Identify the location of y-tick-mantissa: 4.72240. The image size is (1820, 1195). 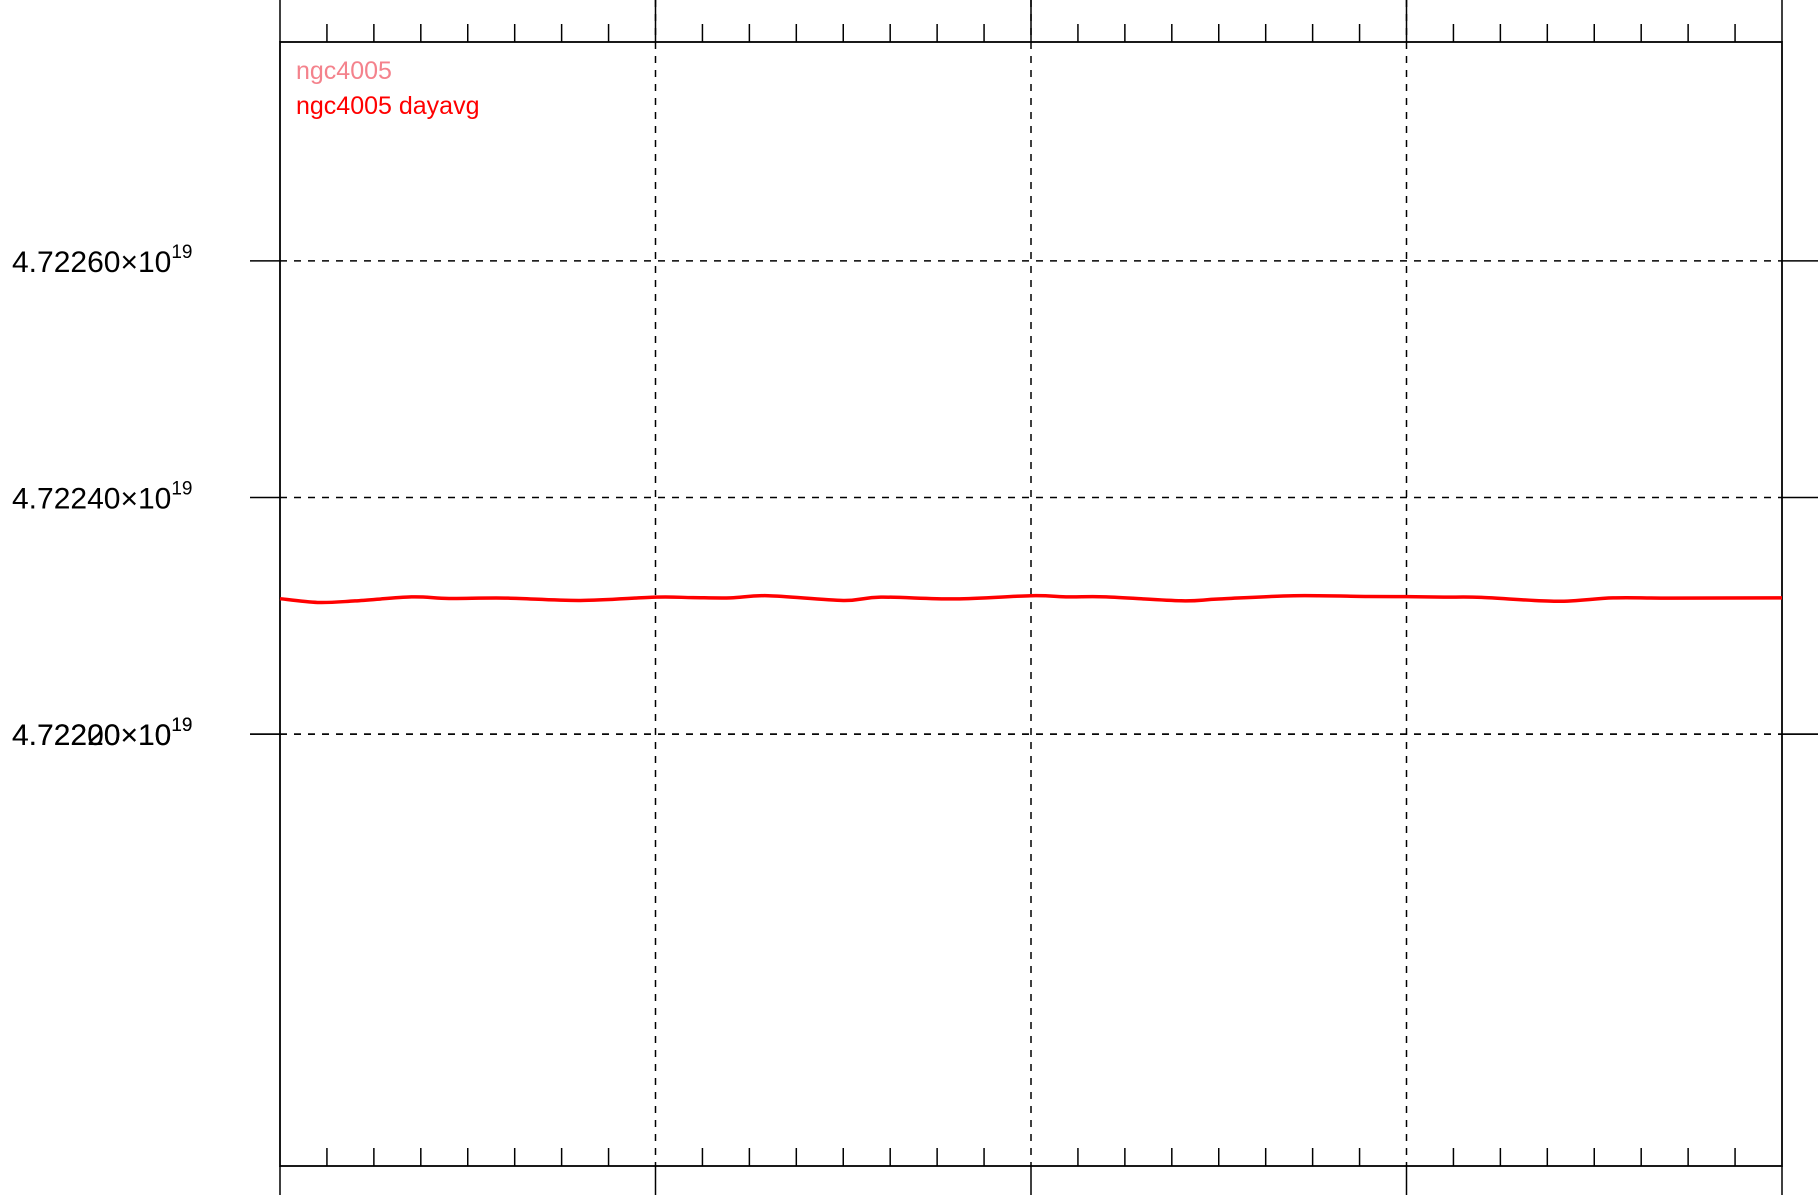
(66, 499).